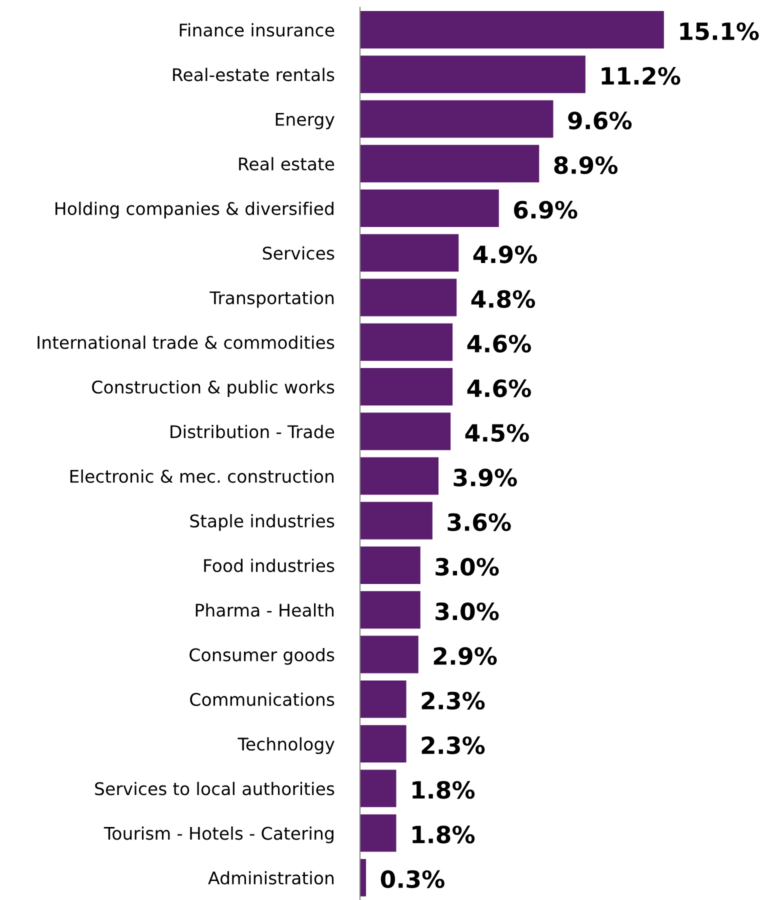 The image size is (784, 900). What do you see at coordinates (186, 343) in the screenshot?
I see `y-tick-label: International trade & commodities` at bounding box center [186, 343].